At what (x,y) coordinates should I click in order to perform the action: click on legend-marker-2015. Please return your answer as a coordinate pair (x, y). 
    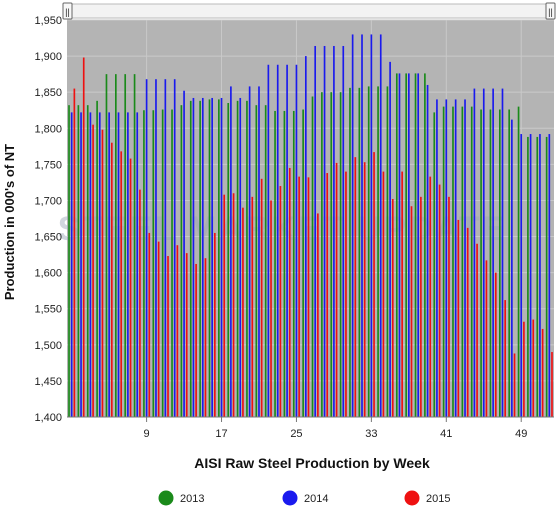
    Looking at the image, I should click on (412, 498).